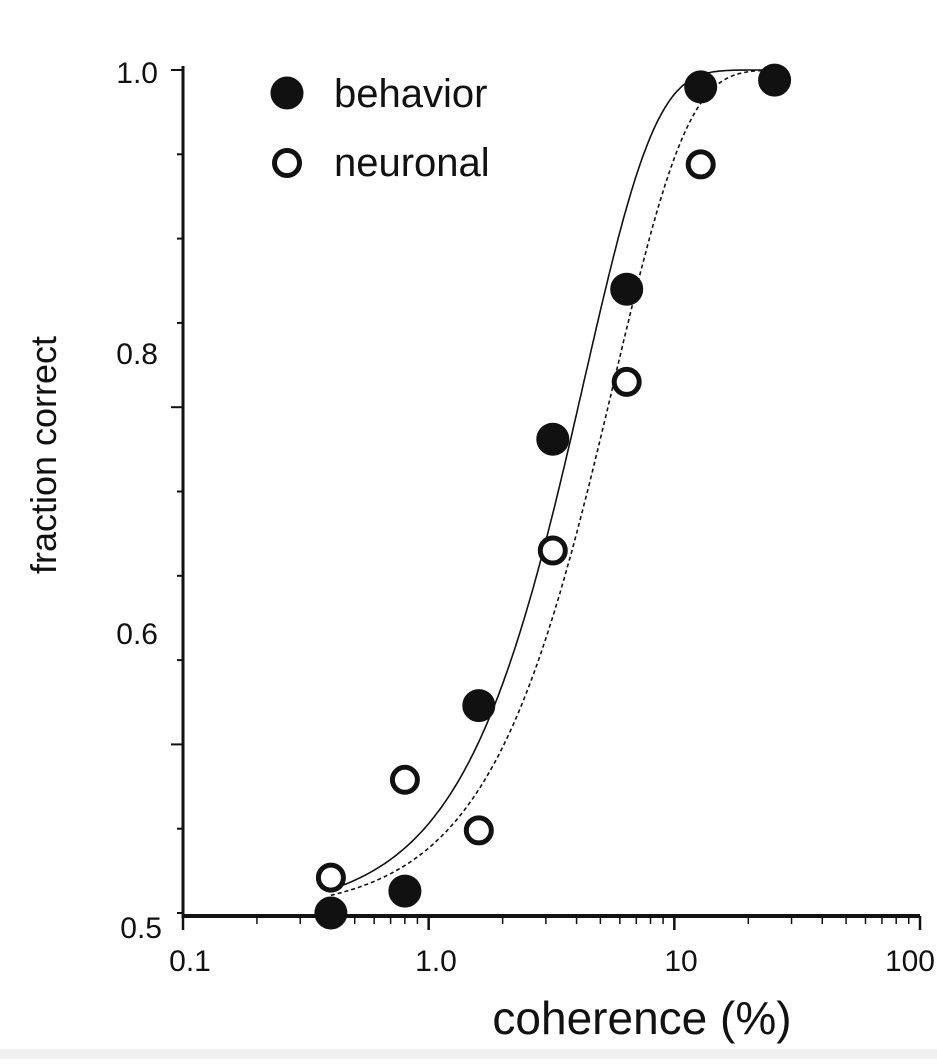 The height and width of the screenshot is (1064, 937). Describe the element at coordinates (641, 1018) in the screenshot. I see `x-axis-title: coherence (%)` at that location.